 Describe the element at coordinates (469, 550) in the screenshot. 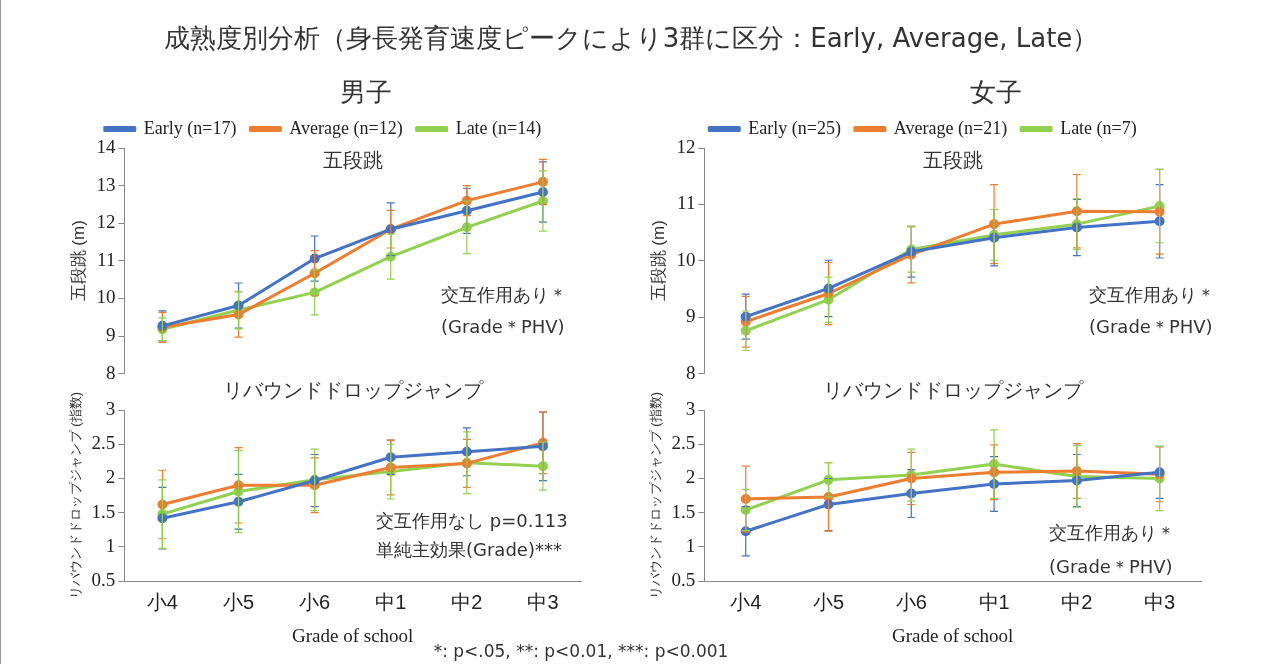

I see `annotation: 単純主効果(Grade)***` at that location.